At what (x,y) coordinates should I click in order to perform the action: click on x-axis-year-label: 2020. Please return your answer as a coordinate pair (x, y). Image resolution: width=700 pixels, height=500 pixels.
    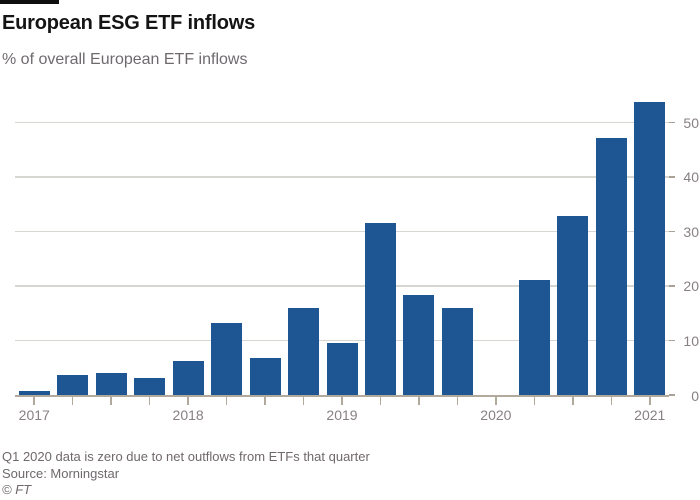
    Looking at the image, I should click on (496, 415).